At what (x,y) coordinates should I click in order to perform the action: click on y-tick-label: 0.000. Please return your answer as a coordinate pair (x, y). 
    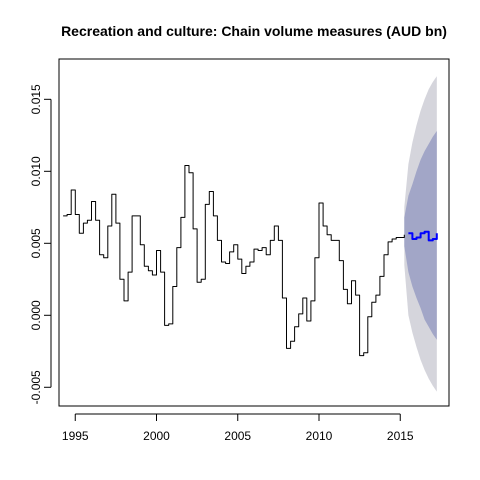
    Looking at the image, I should click on (36, 315).